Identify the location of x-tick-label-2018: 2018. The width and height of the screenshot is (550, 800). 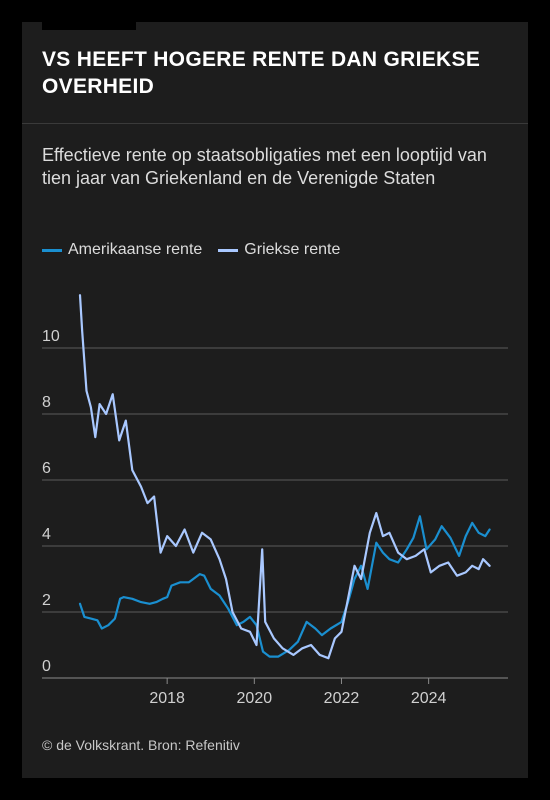
(167, 698).